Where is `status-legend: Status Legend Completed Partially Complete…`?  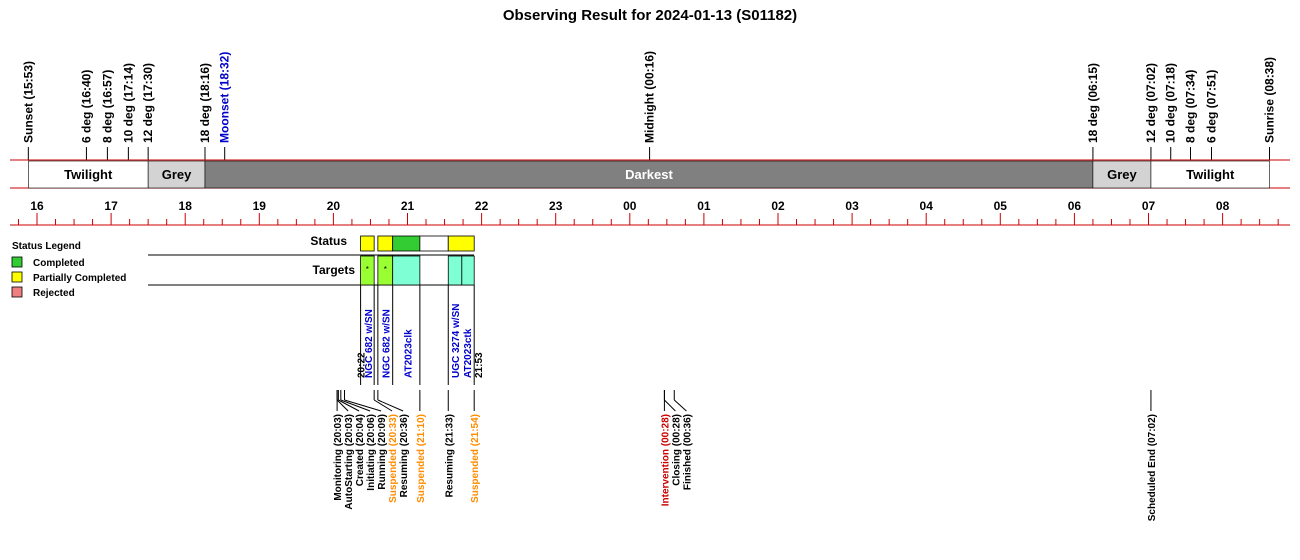 status-legend: Status Legend Completed Partially Complete… is located at coordinates (68, 270).